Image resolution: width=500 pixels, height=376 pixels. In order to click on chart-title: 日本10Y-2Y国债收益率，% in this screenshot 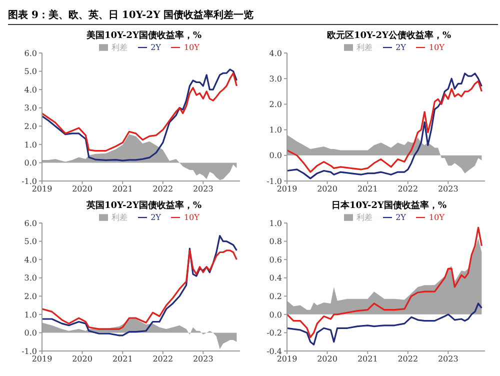, I will do `click(389, 205)`.